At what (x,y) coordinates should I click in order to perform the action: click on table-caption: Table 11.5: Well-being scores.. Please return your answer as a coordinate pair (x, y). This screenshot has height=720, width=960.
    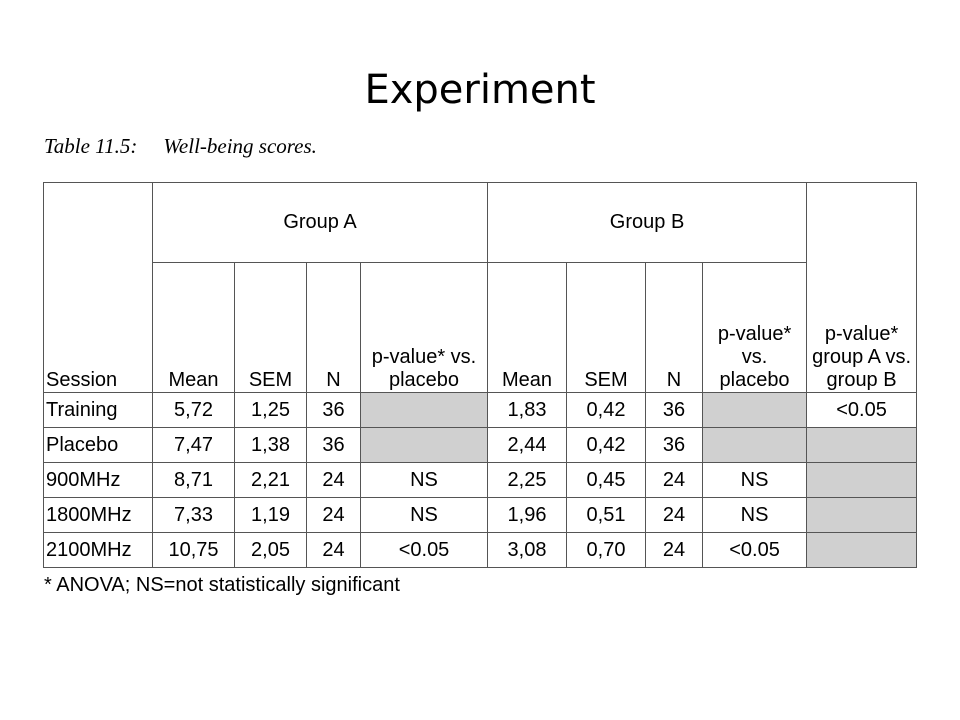
    Looking at the image, I should click on (180, 146).